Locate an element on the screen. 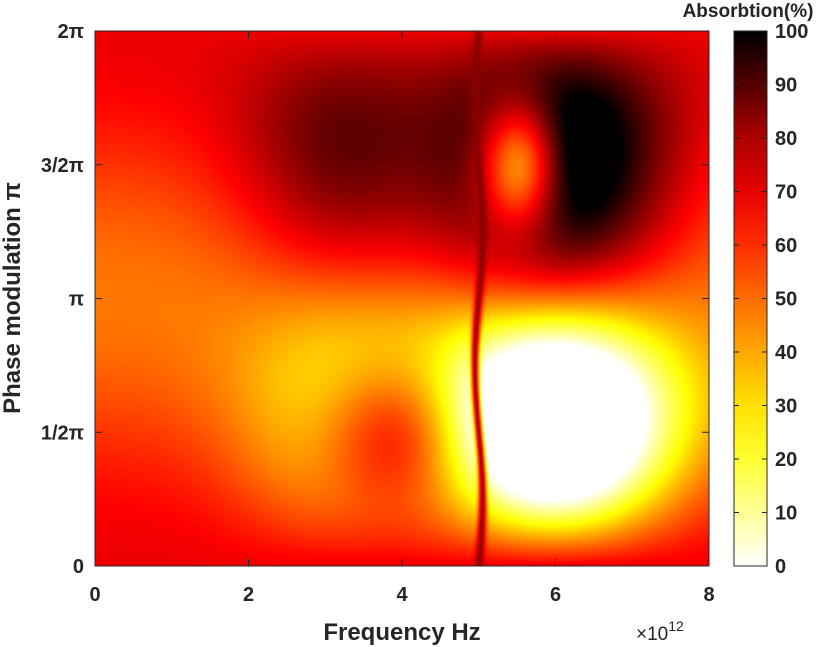 This screenshot has width=830, height=647. y-tick-label: 1/2π is located at coordinates (62, 433).